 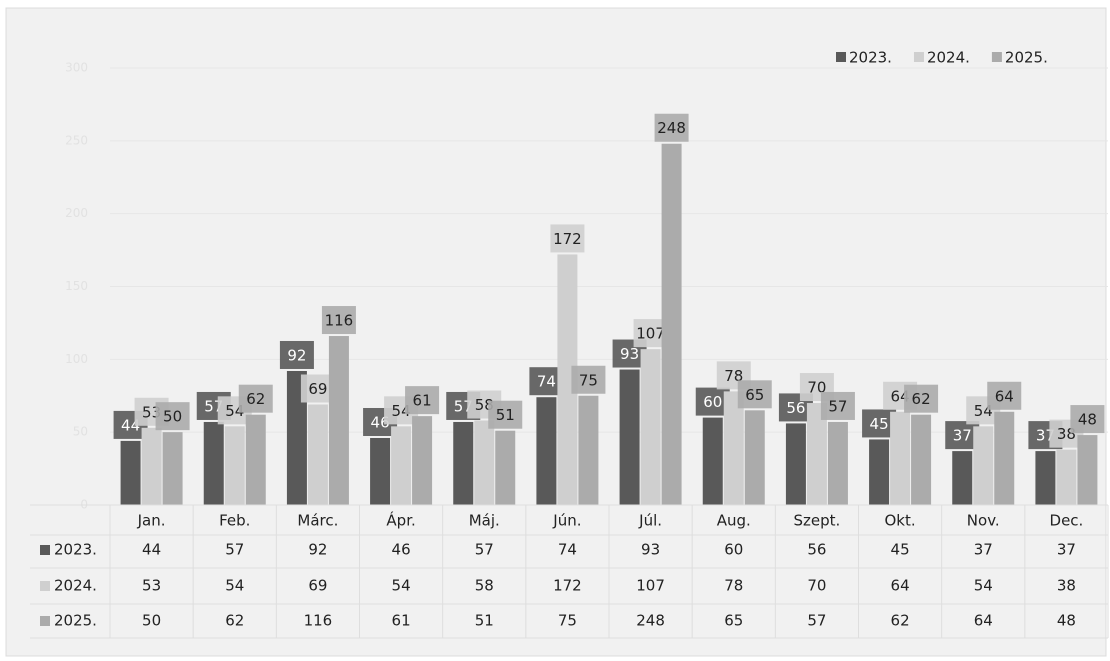 I want to click on x-tick-label: Jún., so click(x=566, y=521).